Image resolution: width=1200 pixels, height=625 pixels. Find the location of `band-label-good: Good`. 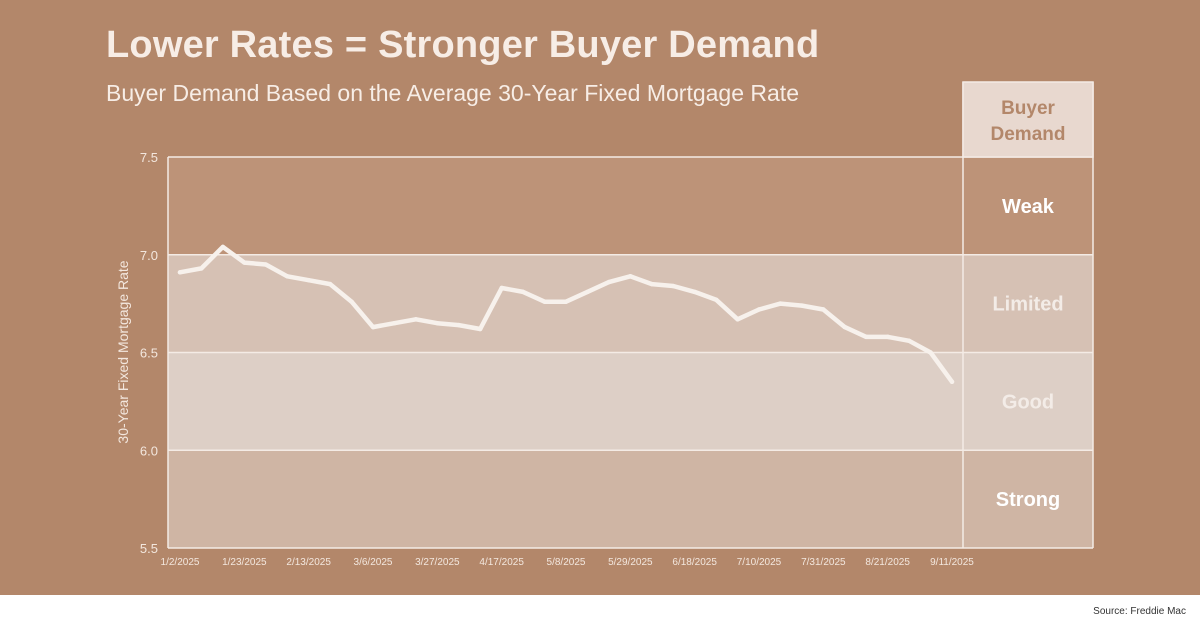

band-label-good: Good is located at coordinates (1028, 402).